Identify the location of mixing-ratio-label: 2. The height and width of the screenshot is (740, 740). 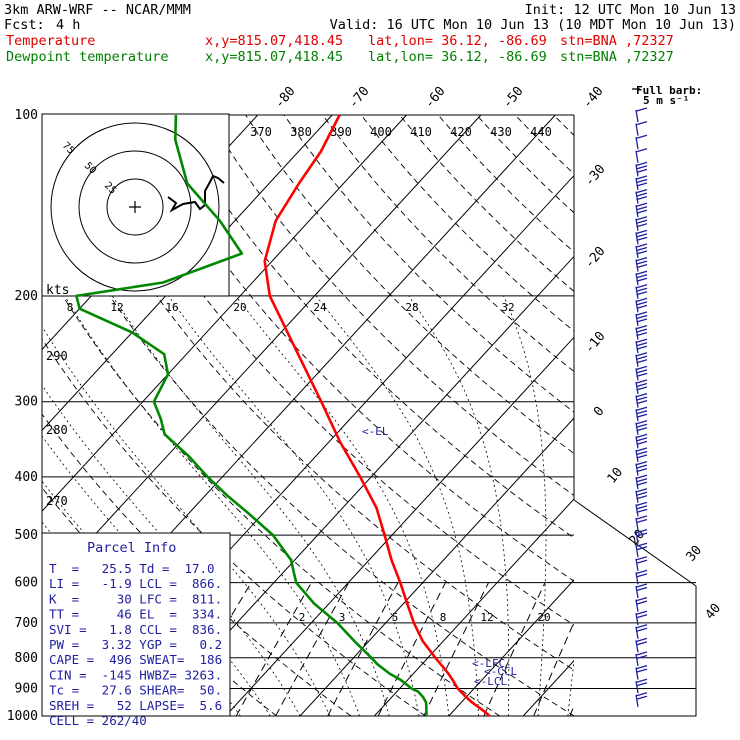
(302, 617).